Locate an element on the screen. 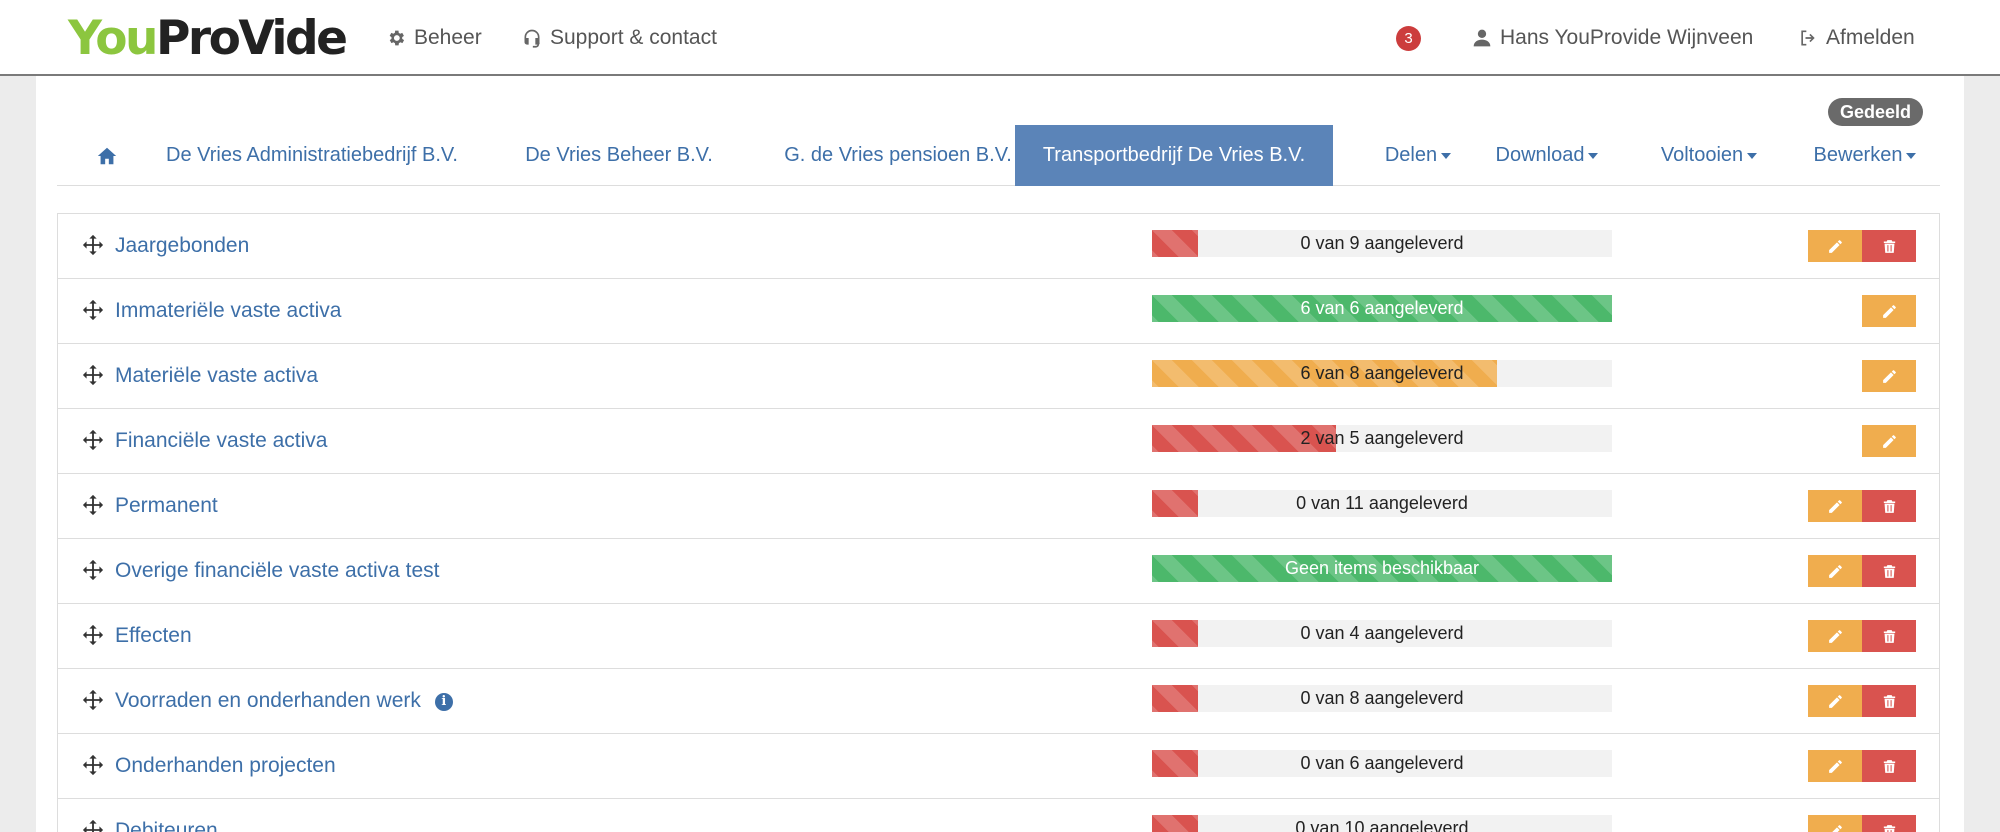 This screenshot has width=2000, height=832. list-item-title: Immateriële vaste activa is located at coordinates (228, 311).